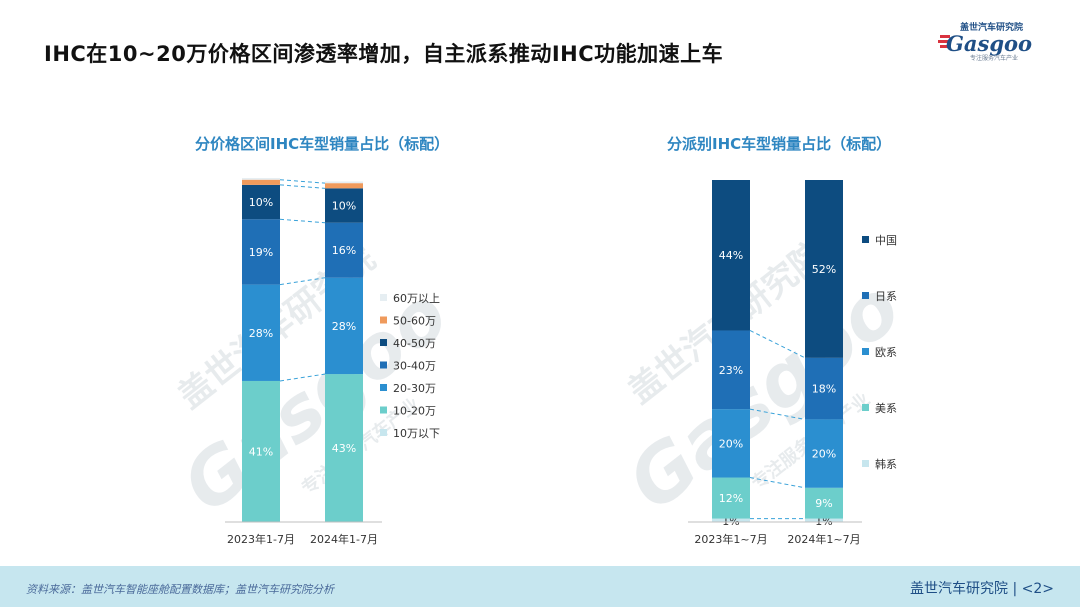 The image size is (1080, 607). I want to click on data-label: 16%, so click(344, 250).